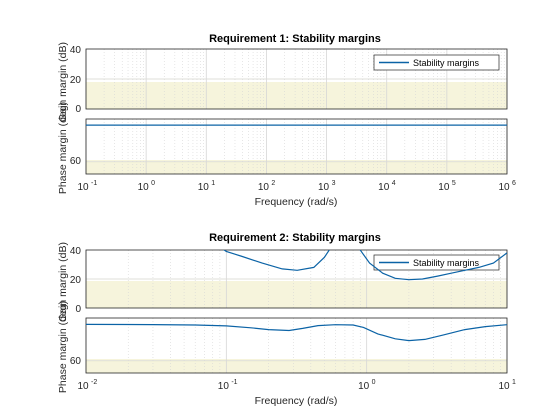 This screenshot has height=420, width=560. What do you see at coordinates (296, 345) in the screenshot?
I see `chart2-phase-axes` at bounding box center [296, 345].